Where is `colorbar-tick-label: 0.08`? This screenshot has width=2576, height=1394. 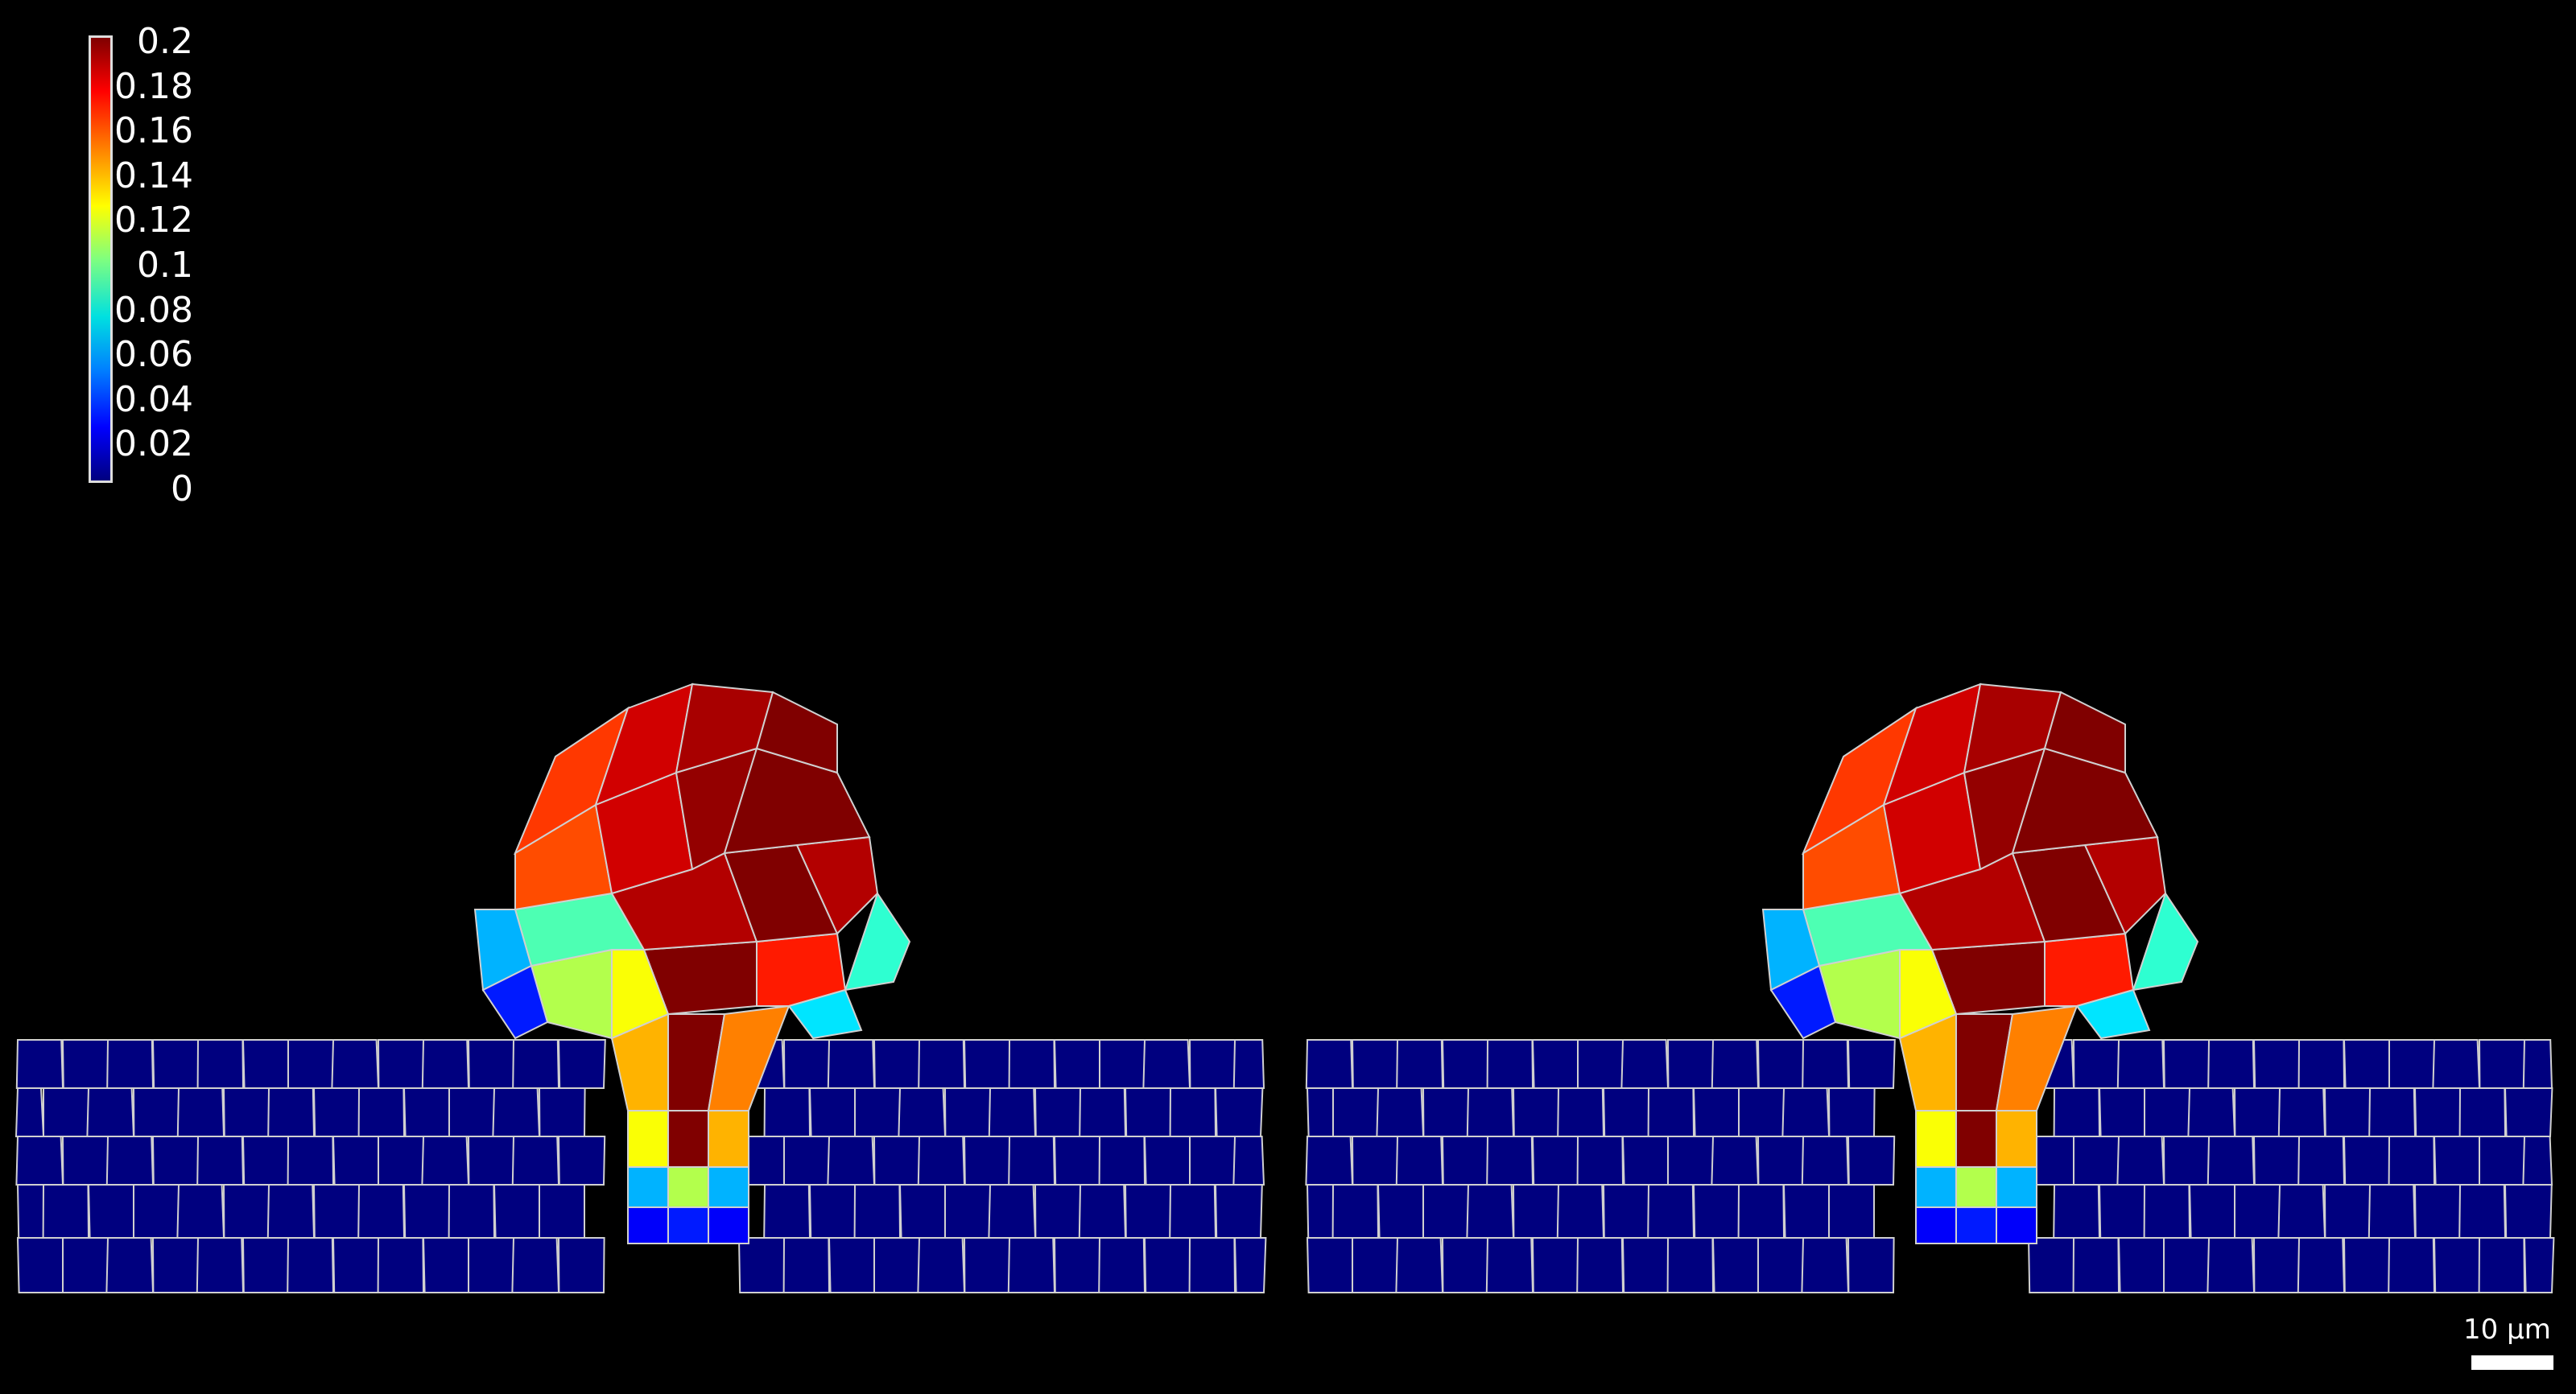
colorbar-tick-label: 0.08 is located at coordinates (153, 310).